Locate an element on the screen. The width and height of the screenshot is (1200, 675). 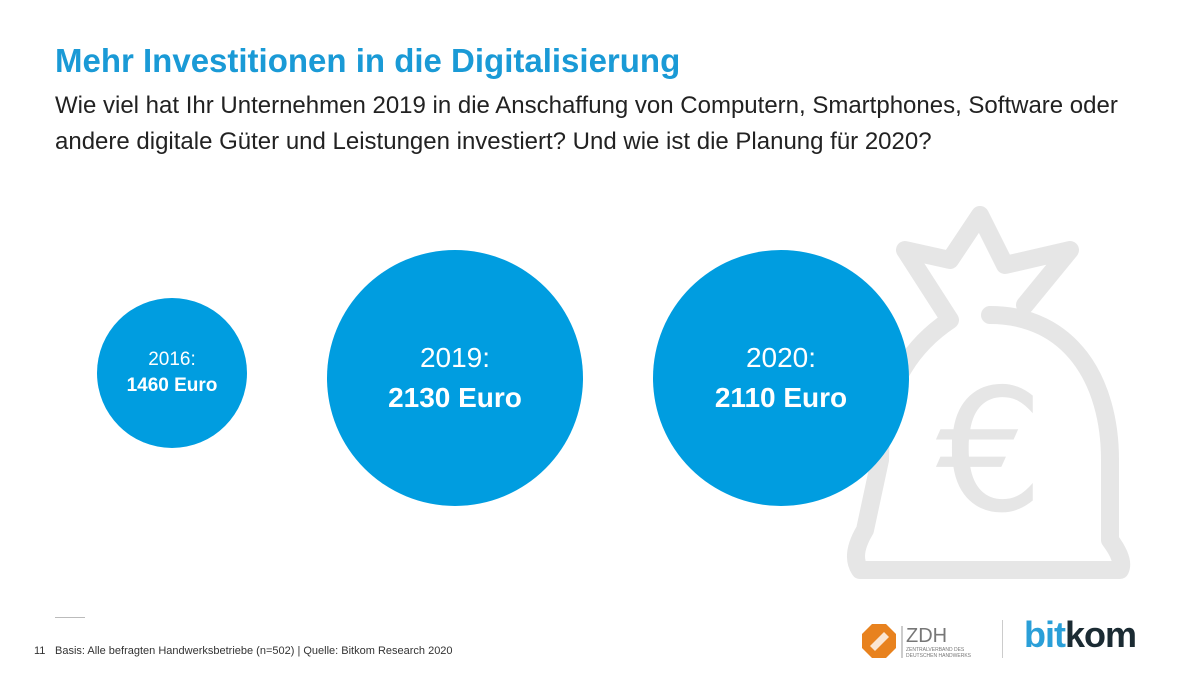
bubble-2020: 2020: 2110 Euro is located at coordinates (781, 378).